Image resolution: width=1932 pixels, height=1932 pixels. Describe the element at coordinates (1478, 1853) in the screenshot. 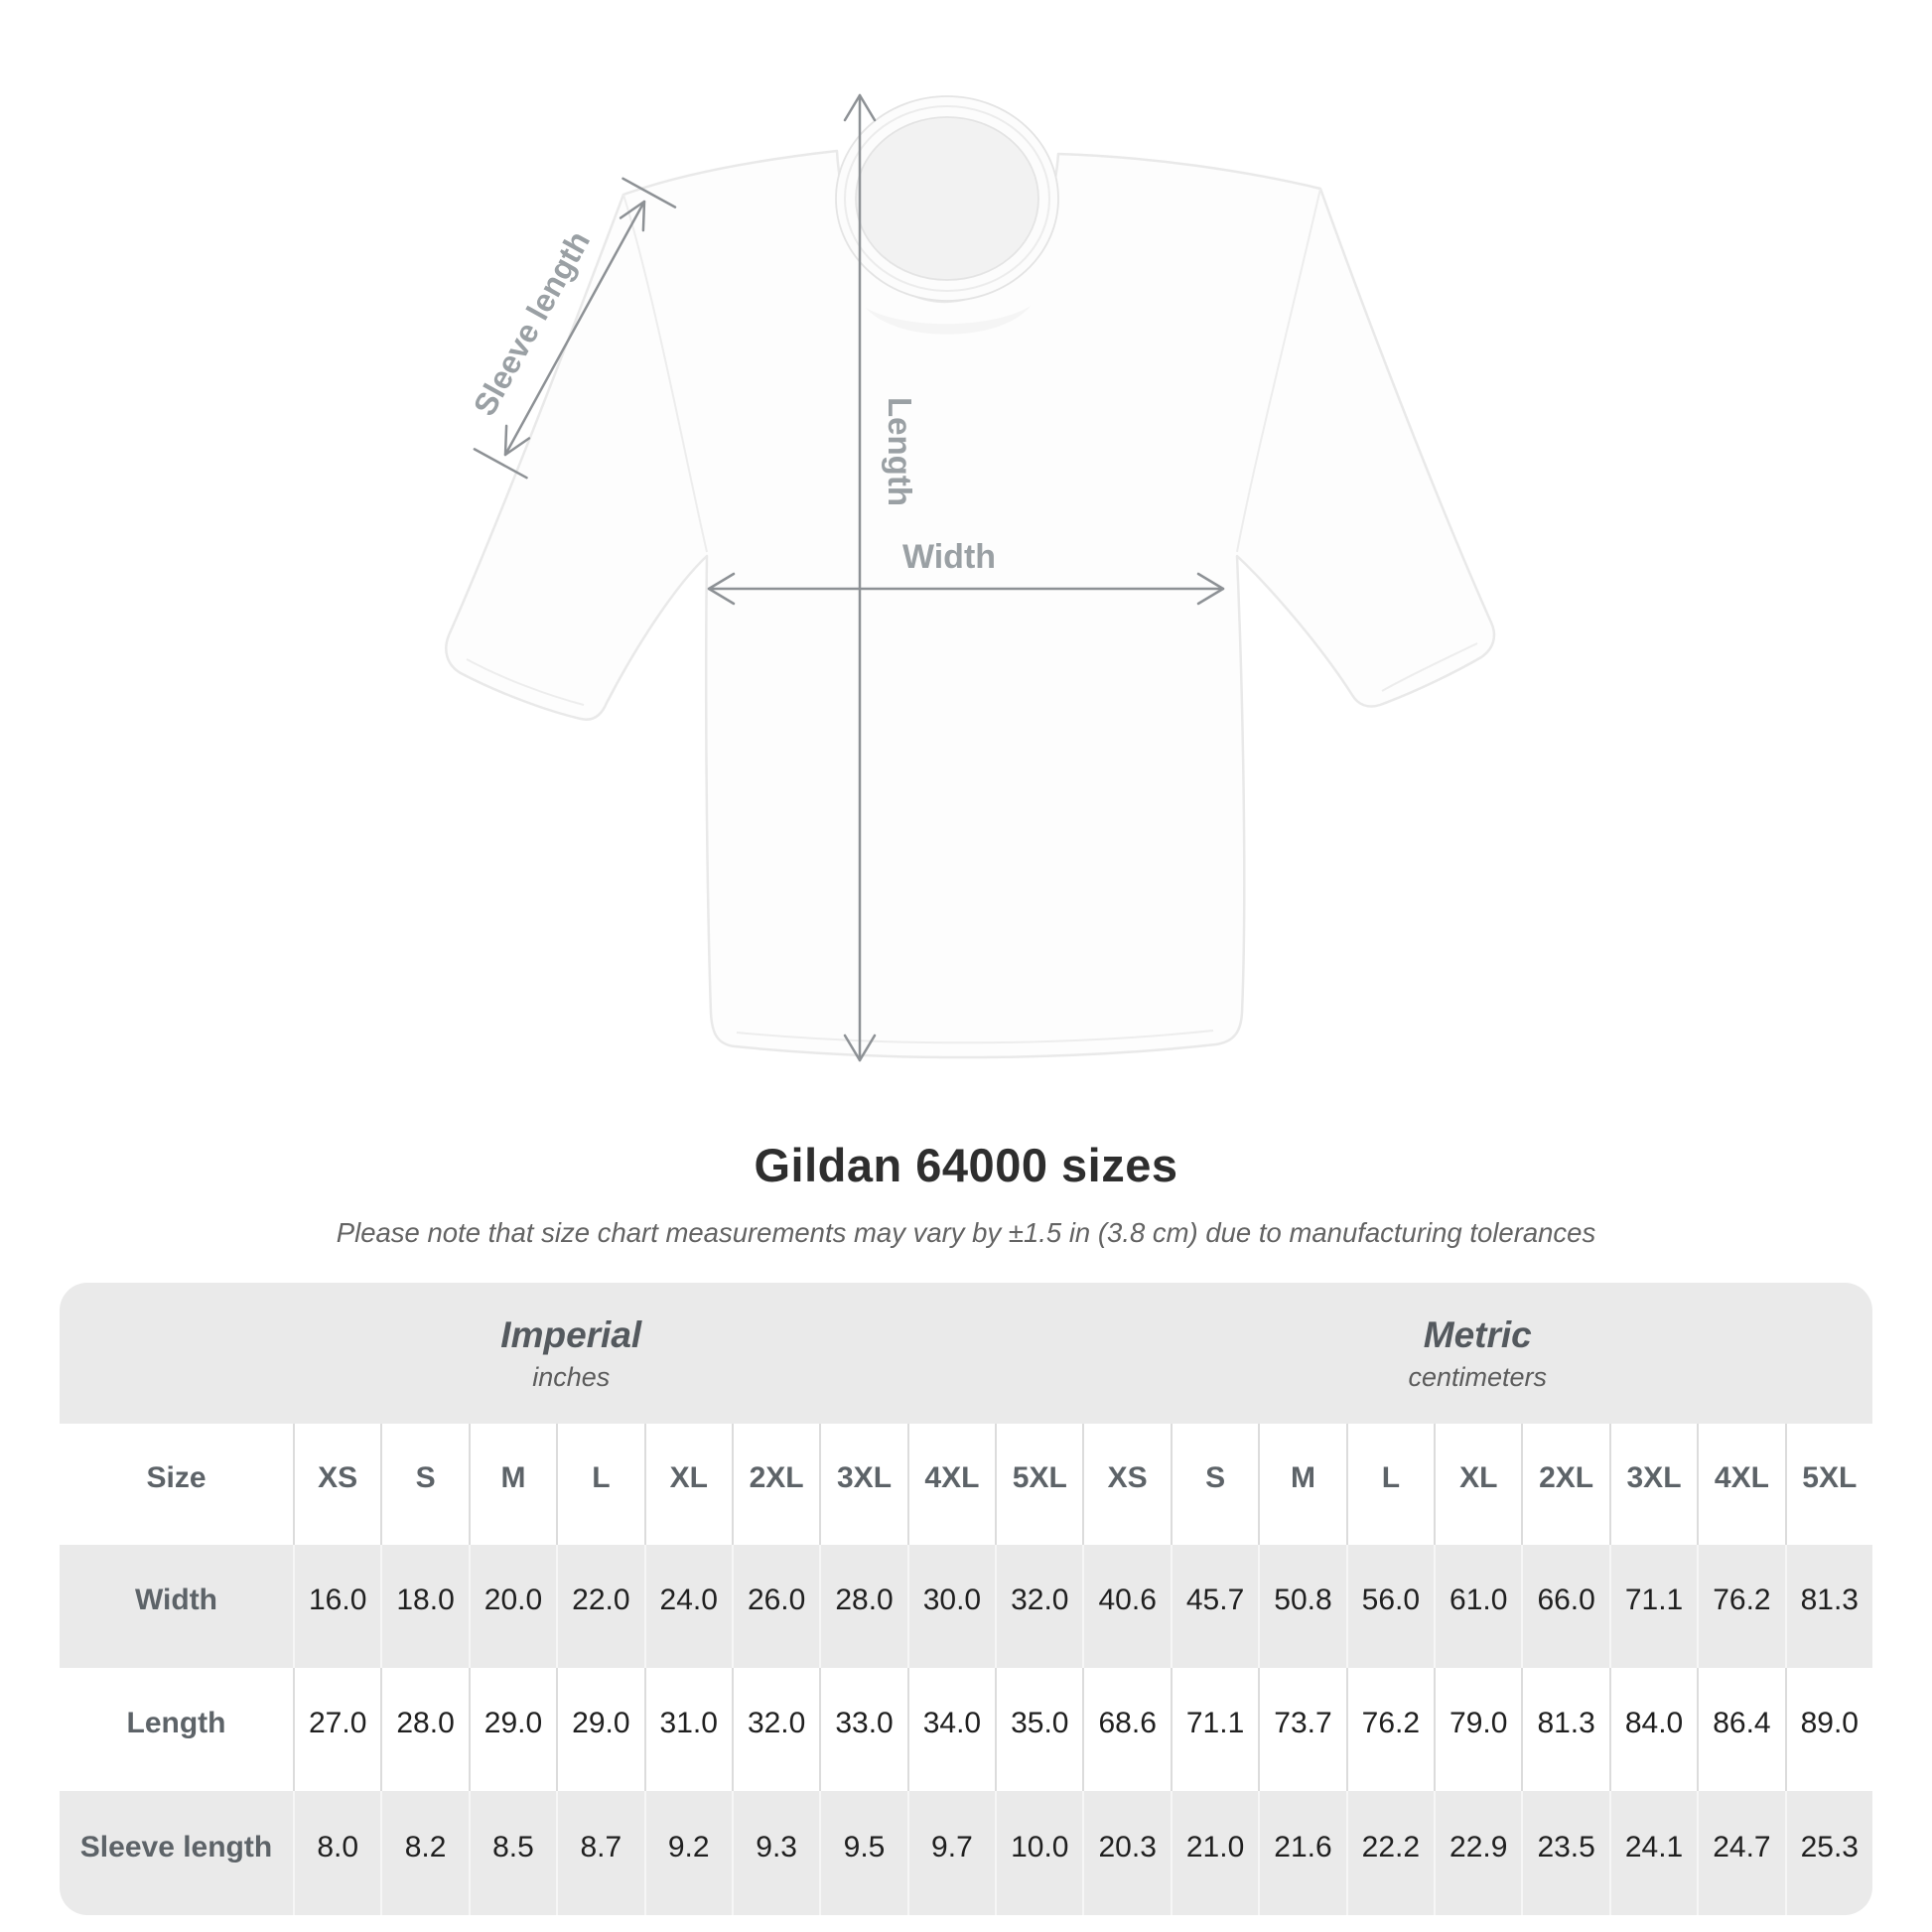

I see `value-cell: 22.9` at that location.